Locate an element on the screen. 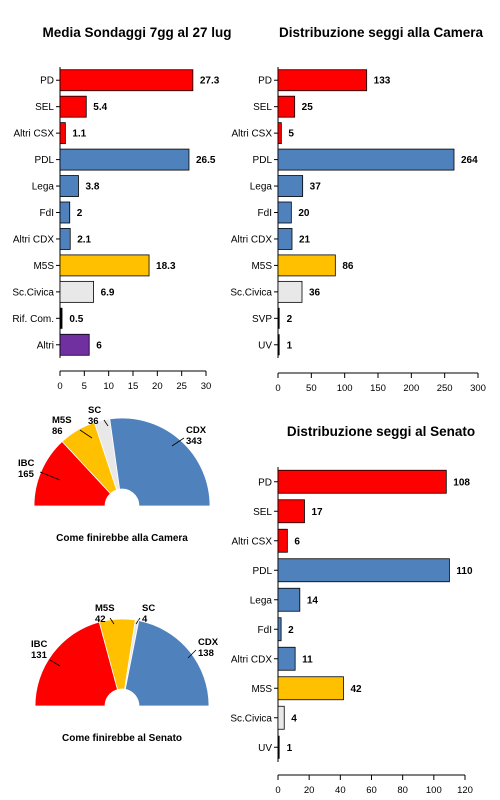 The height and width of the screenshot is (800, 500). sondaggi-bar-altri is located at coordinates (74, 344).